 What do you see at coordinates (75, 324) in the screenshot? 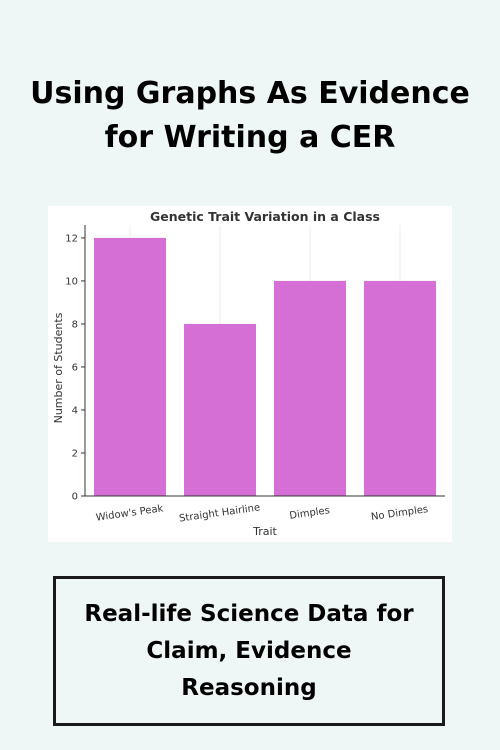
I see `y-tick-label: 8` at bounding box center [75, 324].